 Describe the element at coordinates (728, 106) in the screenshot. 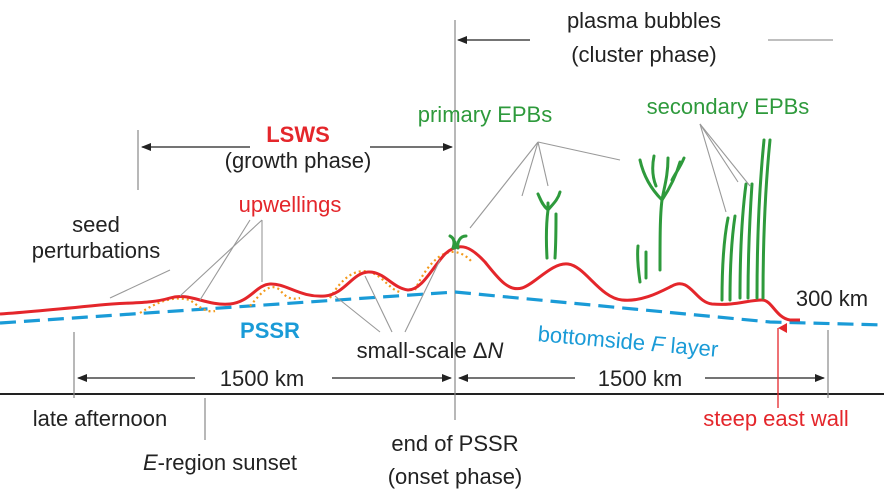

I see `secondary-epbs-label: secondary EPBs` at that location.